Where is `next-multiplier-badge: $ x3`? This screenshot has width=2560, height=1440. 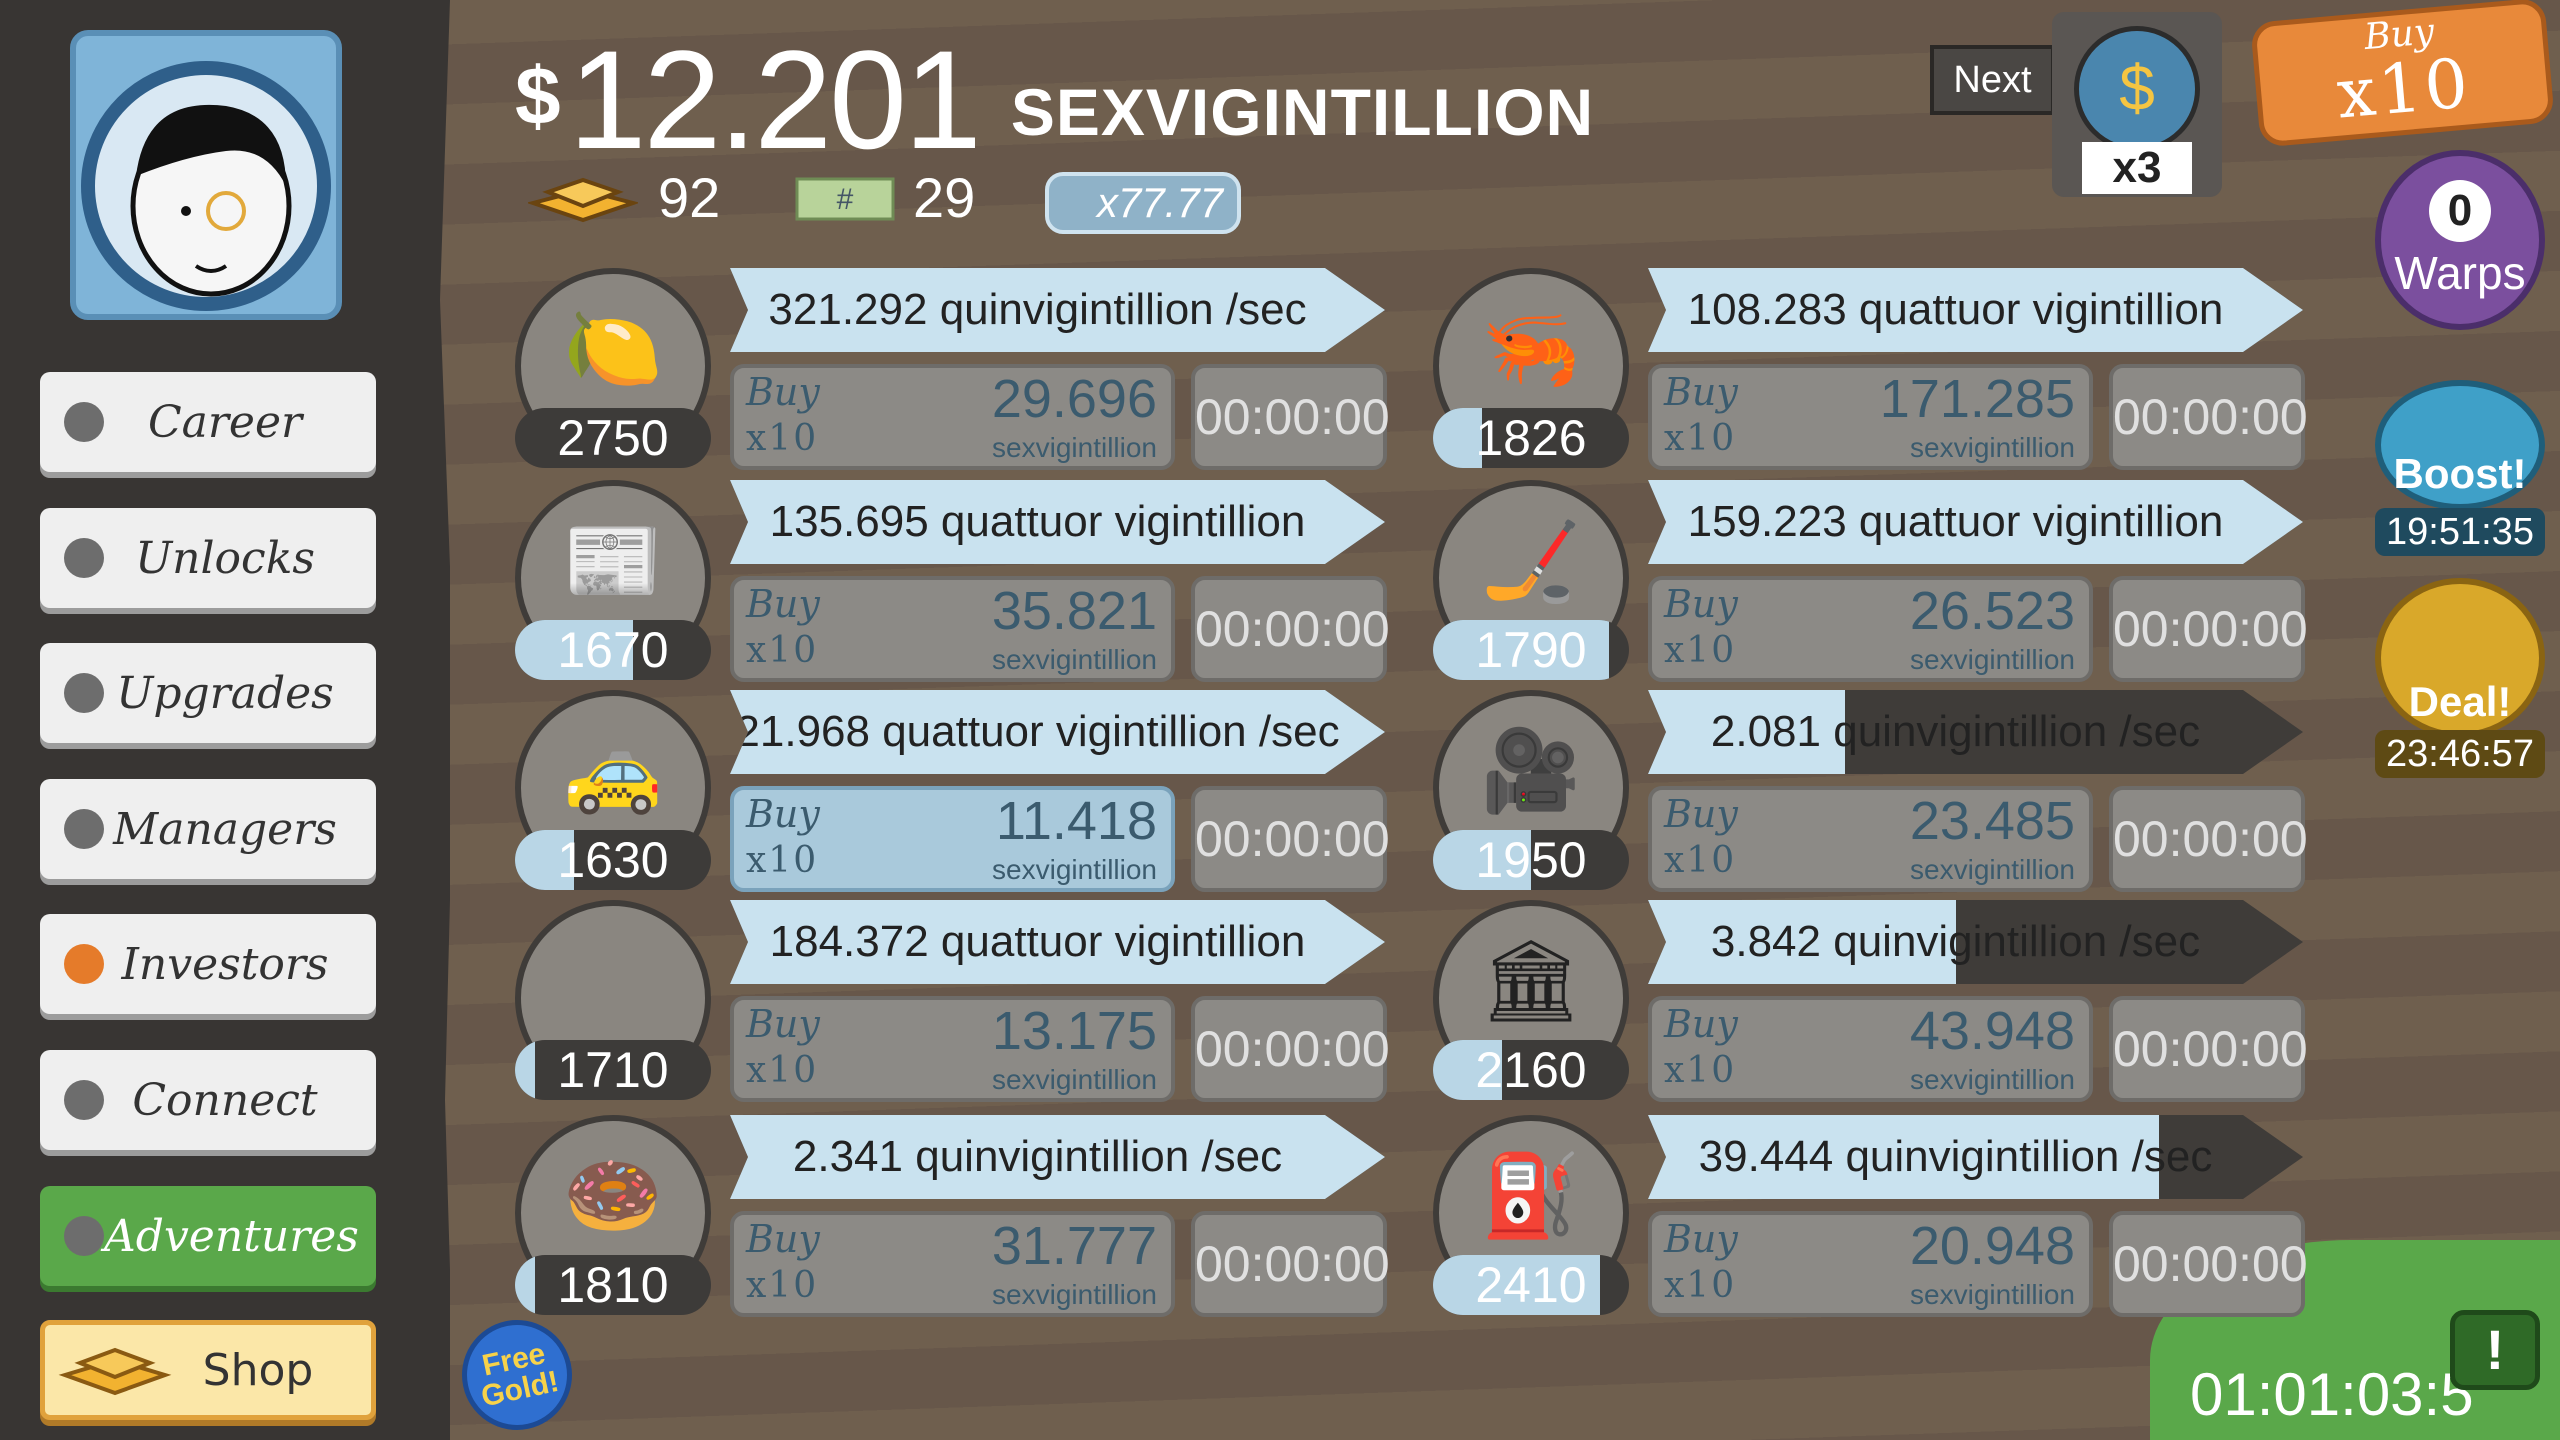 next-multiplier-badge: $ x3 is located at coordinates (2137, 104).